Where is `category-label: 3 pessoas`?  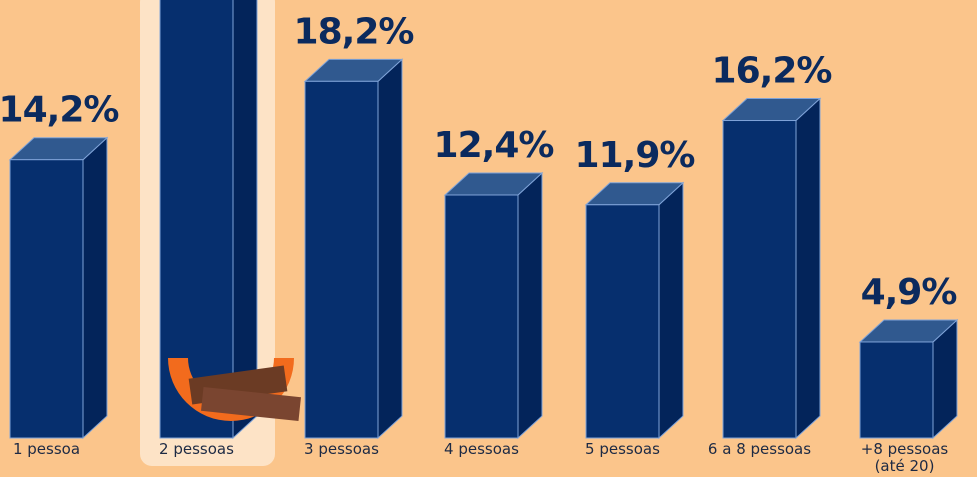
category-label: 3 pessoas is located at coordinates (341, 449).